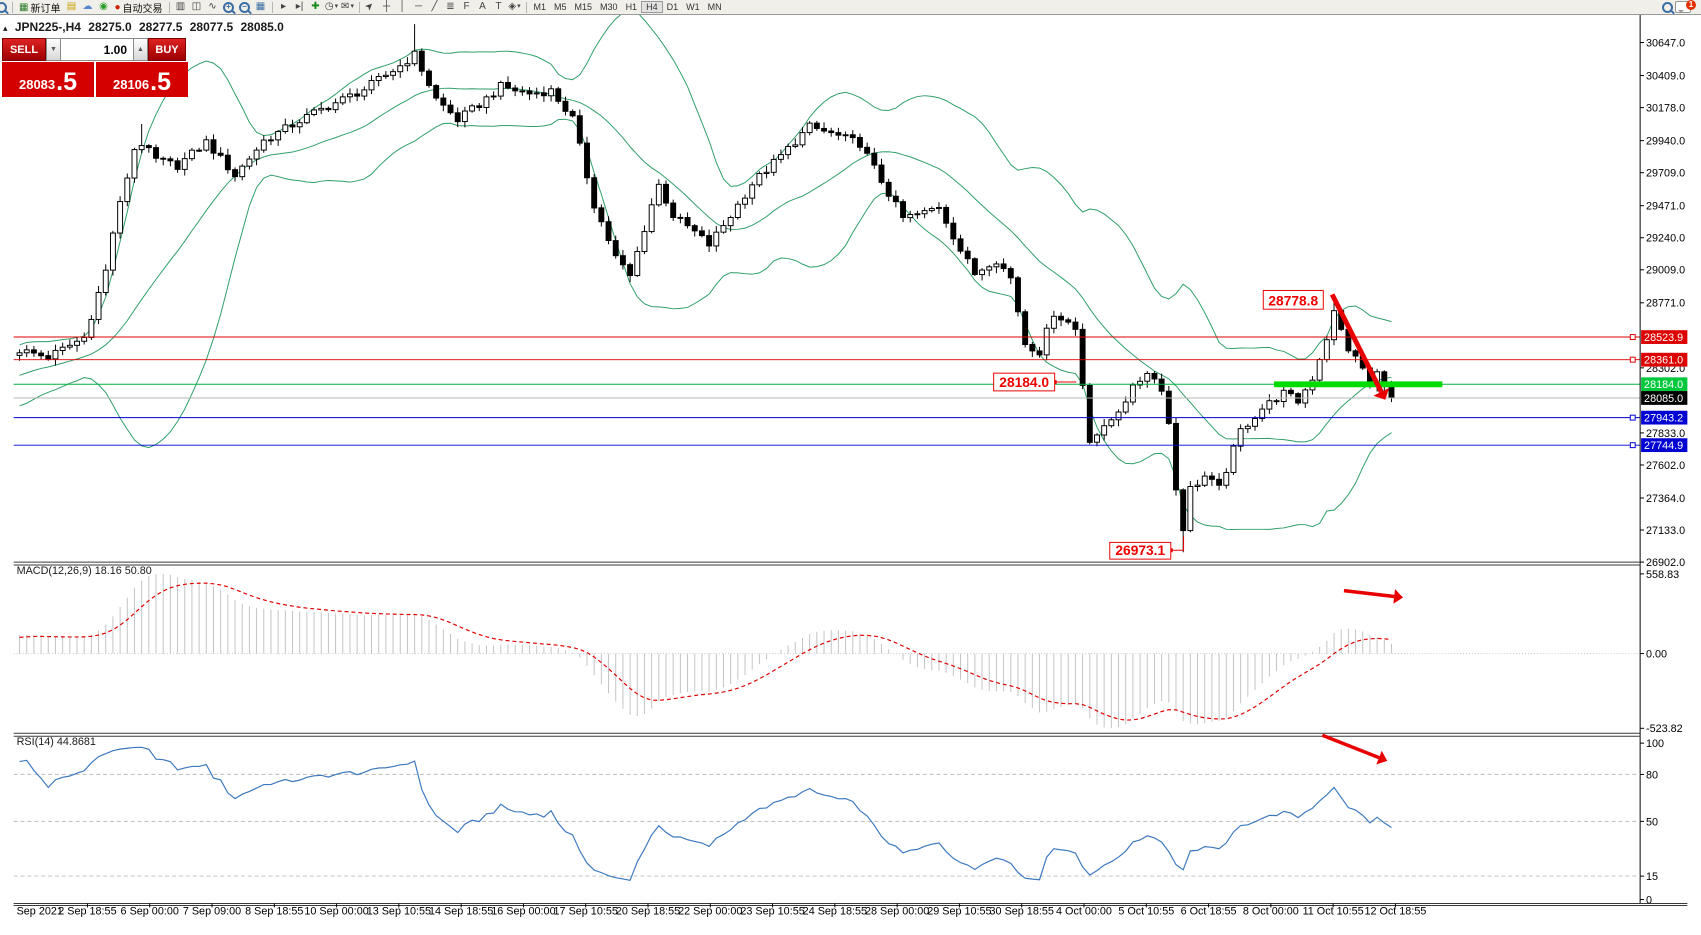  What do you see at coordinates (24, 49) in the screenshot?
I see `sell-button: SELL` at bounding box center [24, 49].